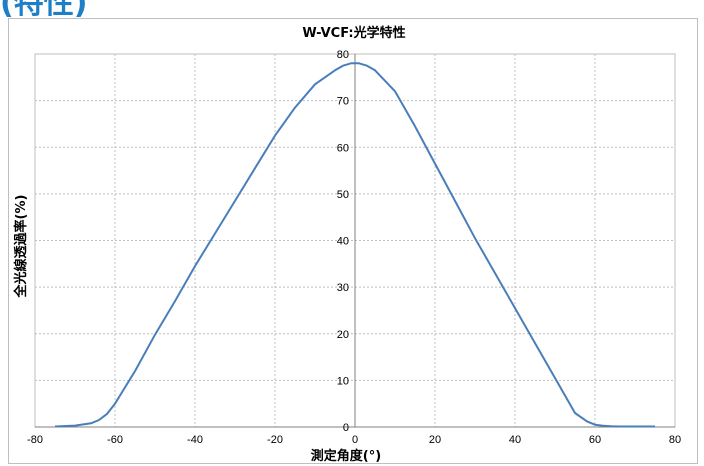 Image resolution: width=704 pixels, height=466 pixels. What do you see at coordinates (115, 440) in the screenshot?
I see `x-tick-label-1: -60` at bounding box center [115, 440].